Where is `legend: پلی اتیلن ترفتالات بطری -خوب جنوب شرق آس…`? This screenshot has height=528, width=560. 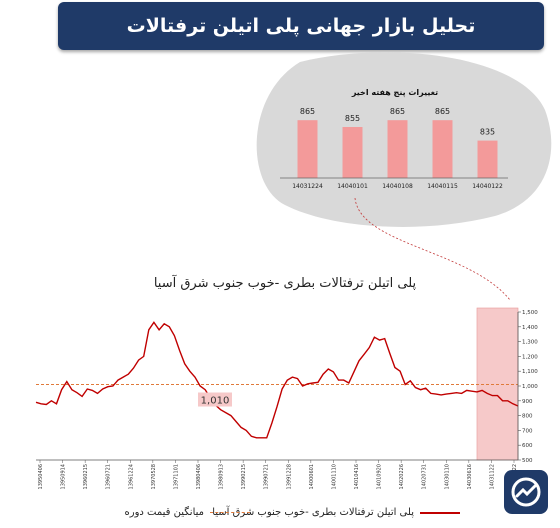 legend: پلی اتیلن ترفتالات بطری -خوب جنوب شرق آس… is located at coordinates (300, 514).